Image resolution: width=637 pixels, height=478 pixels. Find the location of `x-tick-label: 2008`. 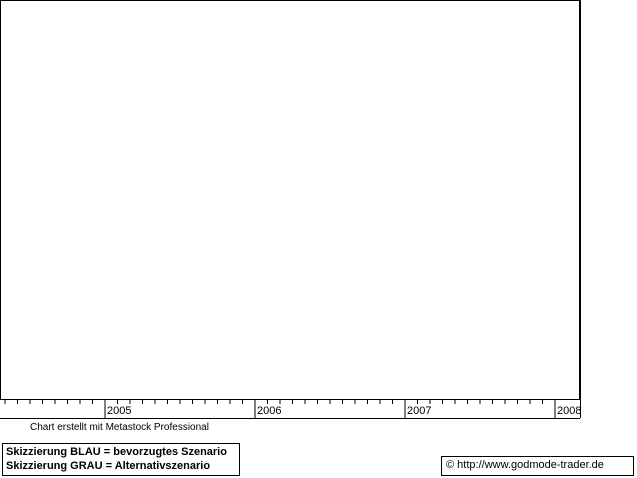

x-tick-label: 2008 is located at coordinates (569, 411).